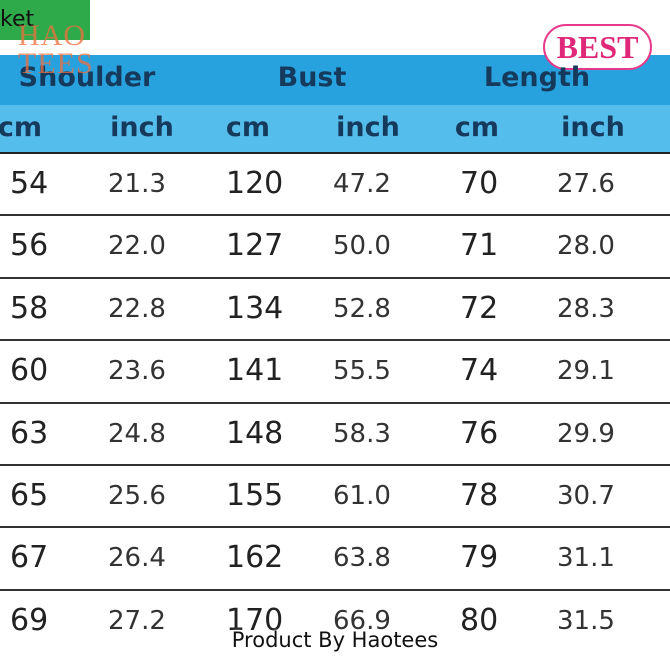 The image size is (670, 670). I want to click on cm-cell: 54, so click(29, 183).